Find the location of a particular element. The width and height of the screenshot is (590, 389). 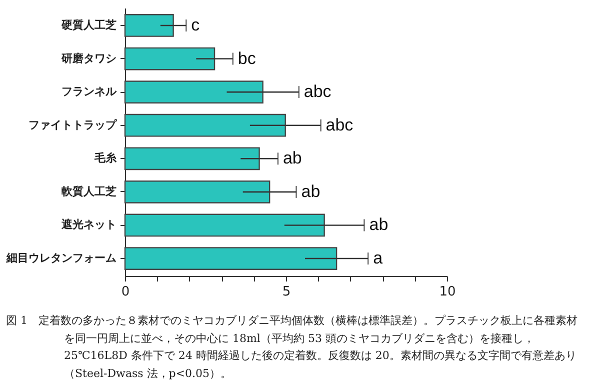

y-tick-label: 研磨タワシ is located at coordinates (88, 58).